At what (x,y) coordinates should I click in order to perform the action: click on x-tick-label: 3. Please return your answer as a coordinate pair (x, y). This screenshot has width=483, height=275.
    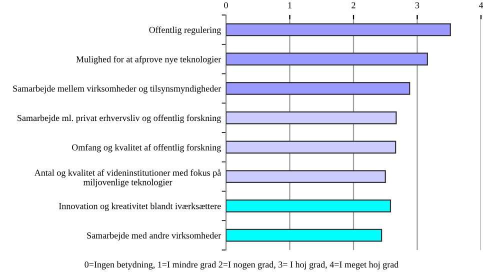
    Looking at the image, I should click on (417, 5).